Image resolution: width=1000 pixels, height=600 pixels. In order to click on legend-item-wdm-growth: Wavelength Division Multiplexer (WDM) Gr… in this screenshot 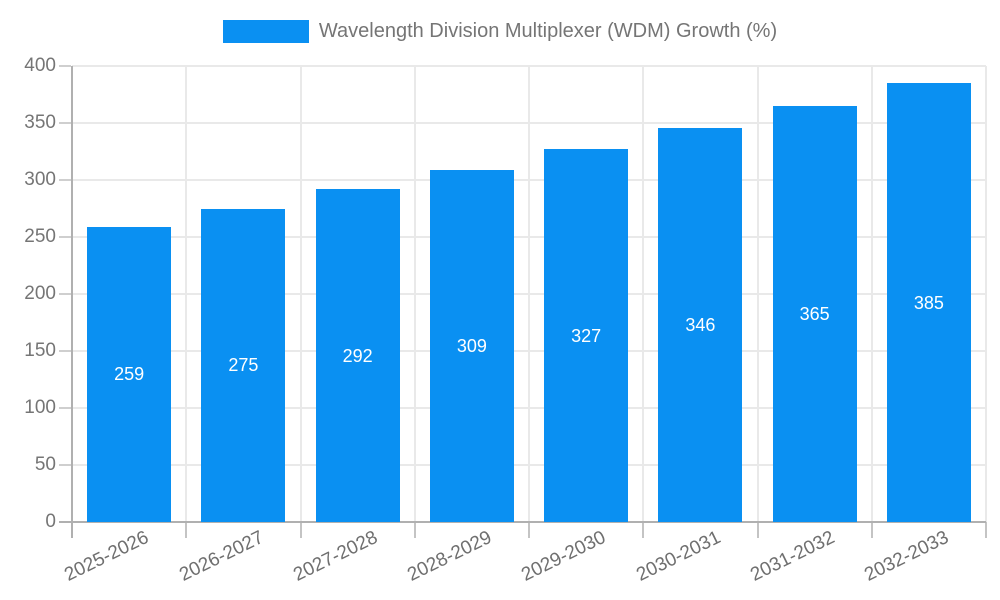, I will do `click(500, 31)`.